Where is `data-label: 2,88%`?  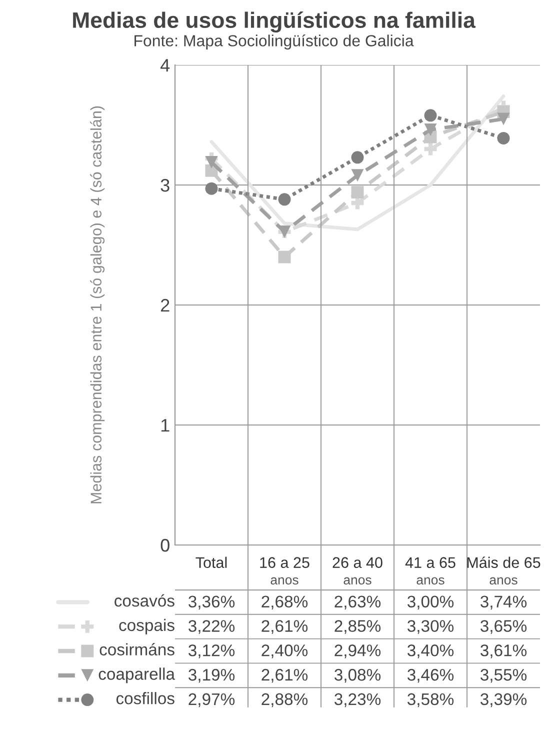
data-label: 2,88% is located at coordinates (285, 700).